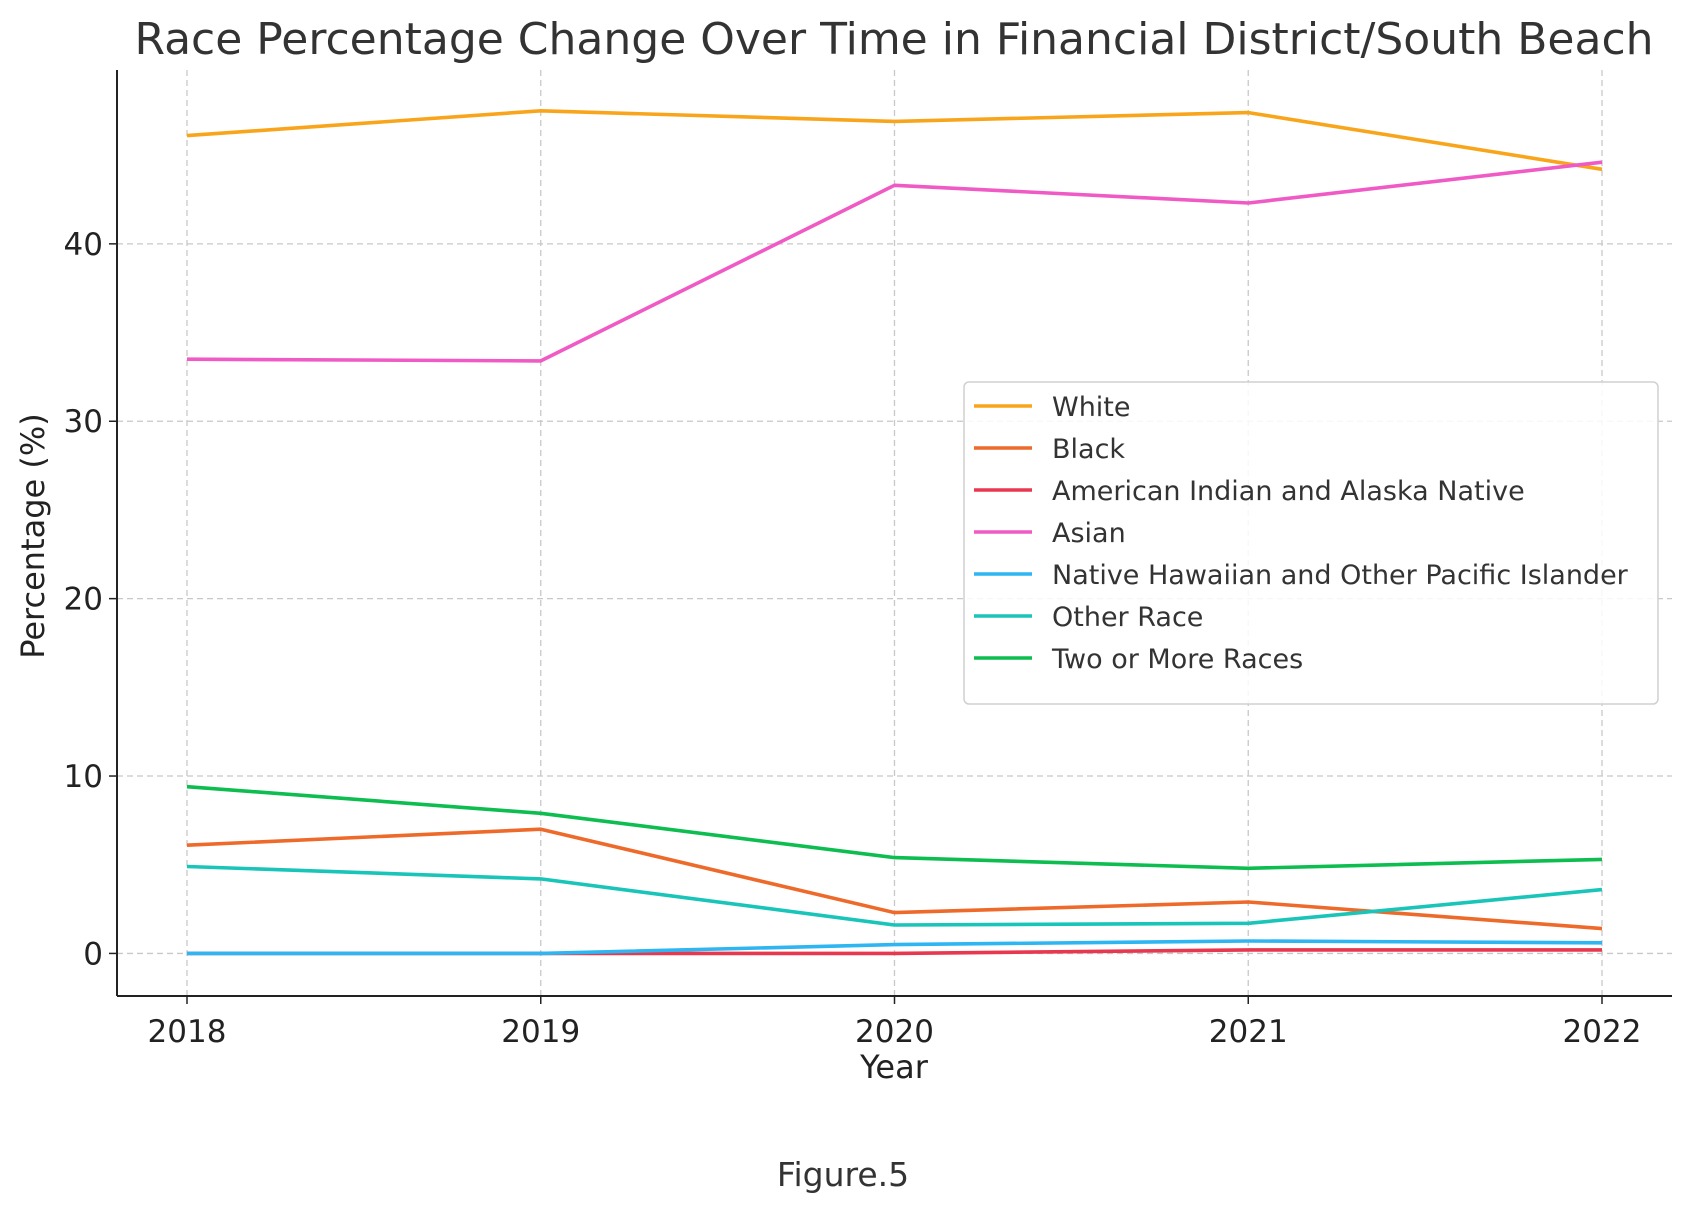  What do you see at coordinates (894, 895) in the screenshot?
I see `series-line-other-race` at bounding box center [894, 895].